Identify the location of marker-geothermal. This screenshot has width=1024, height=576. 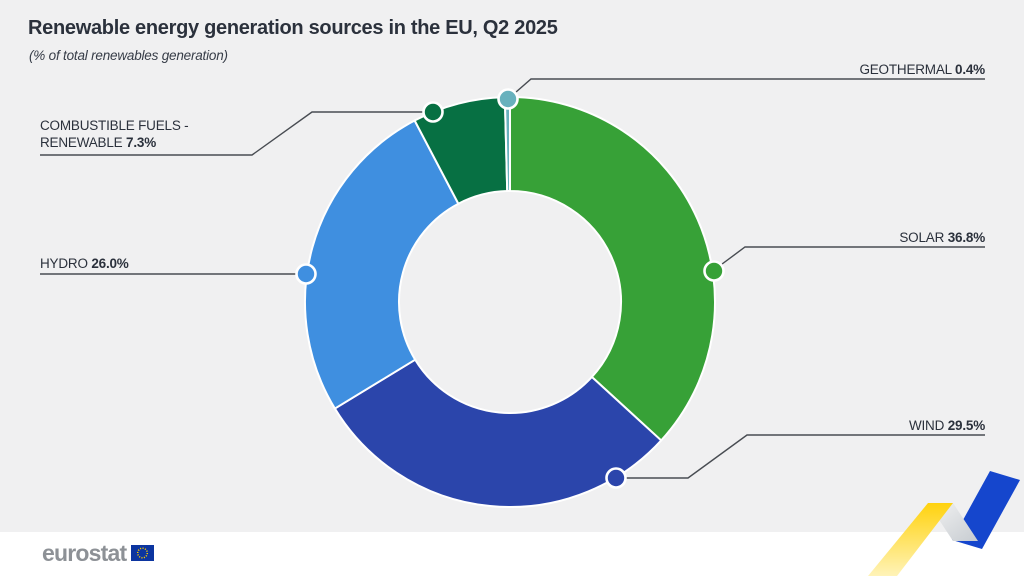
(508, 99).